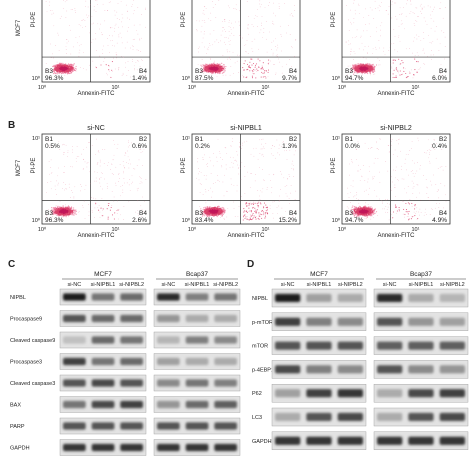 The width and height of the screenshot is (474, 474). I want to click on blot-row-label: p-mTOR, so click(262, 323).